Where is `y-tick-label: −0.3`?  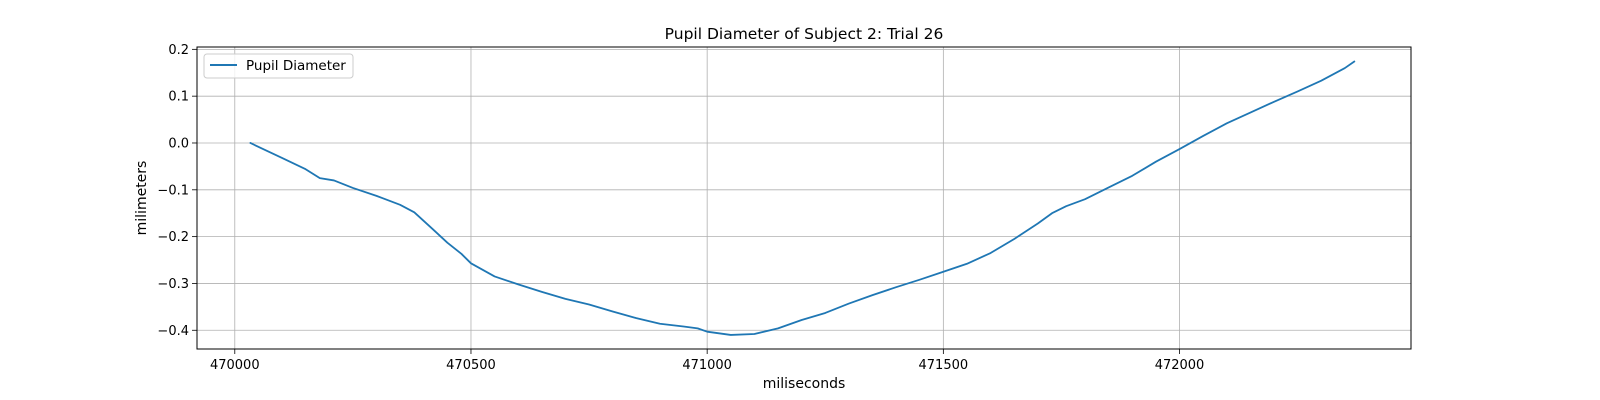
y-tick-label: −0.3 is located at coordinates (173, 284).